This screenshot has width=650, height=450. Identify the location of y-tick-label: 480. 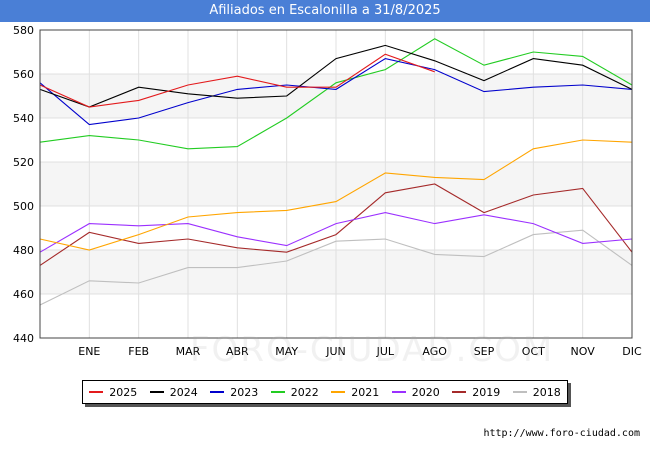
(23, 250).